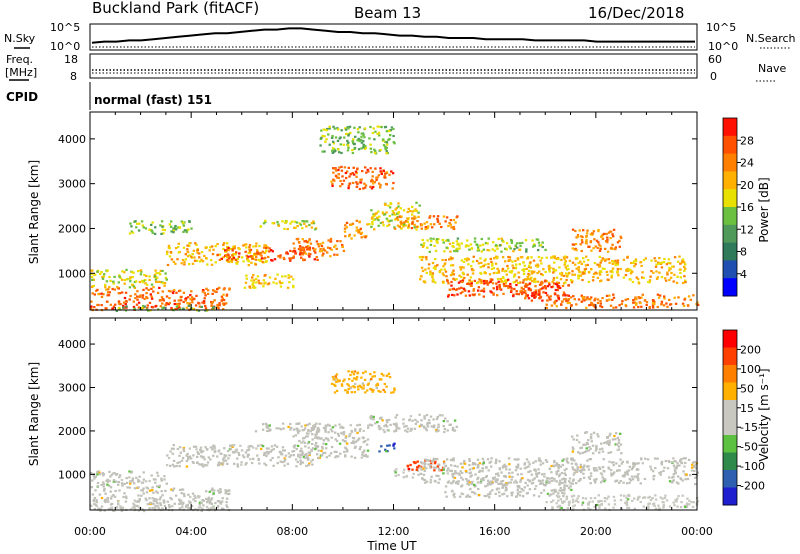  I want to click on colorbar-tick-label: -15, so click(749, 427).